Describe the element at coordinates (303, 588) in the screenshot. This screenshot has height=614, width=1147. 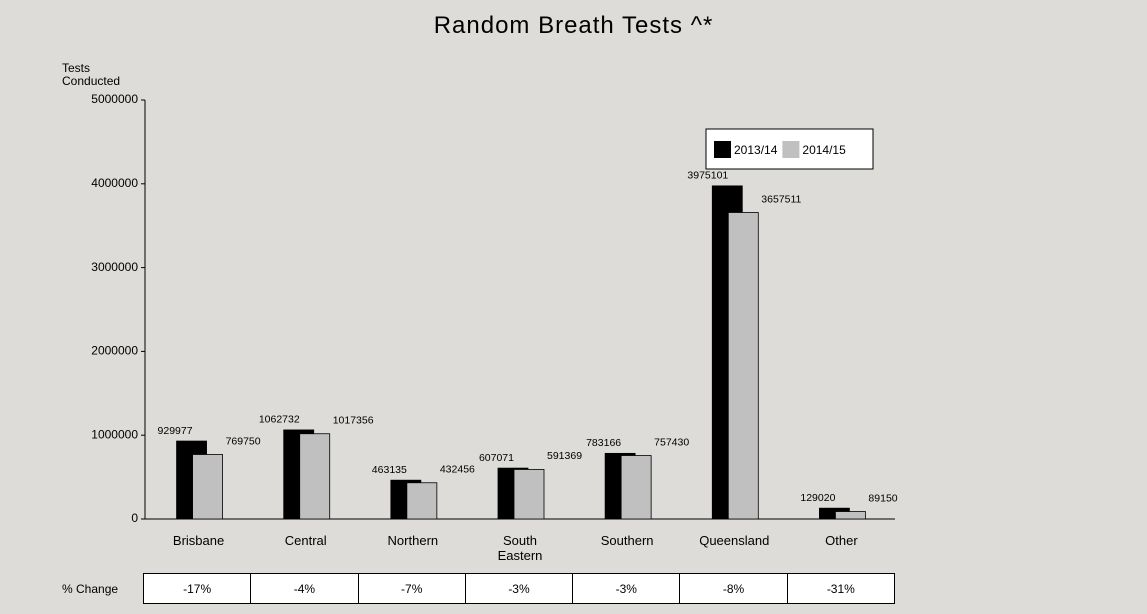
I see `table-cell: -4%` at that location.